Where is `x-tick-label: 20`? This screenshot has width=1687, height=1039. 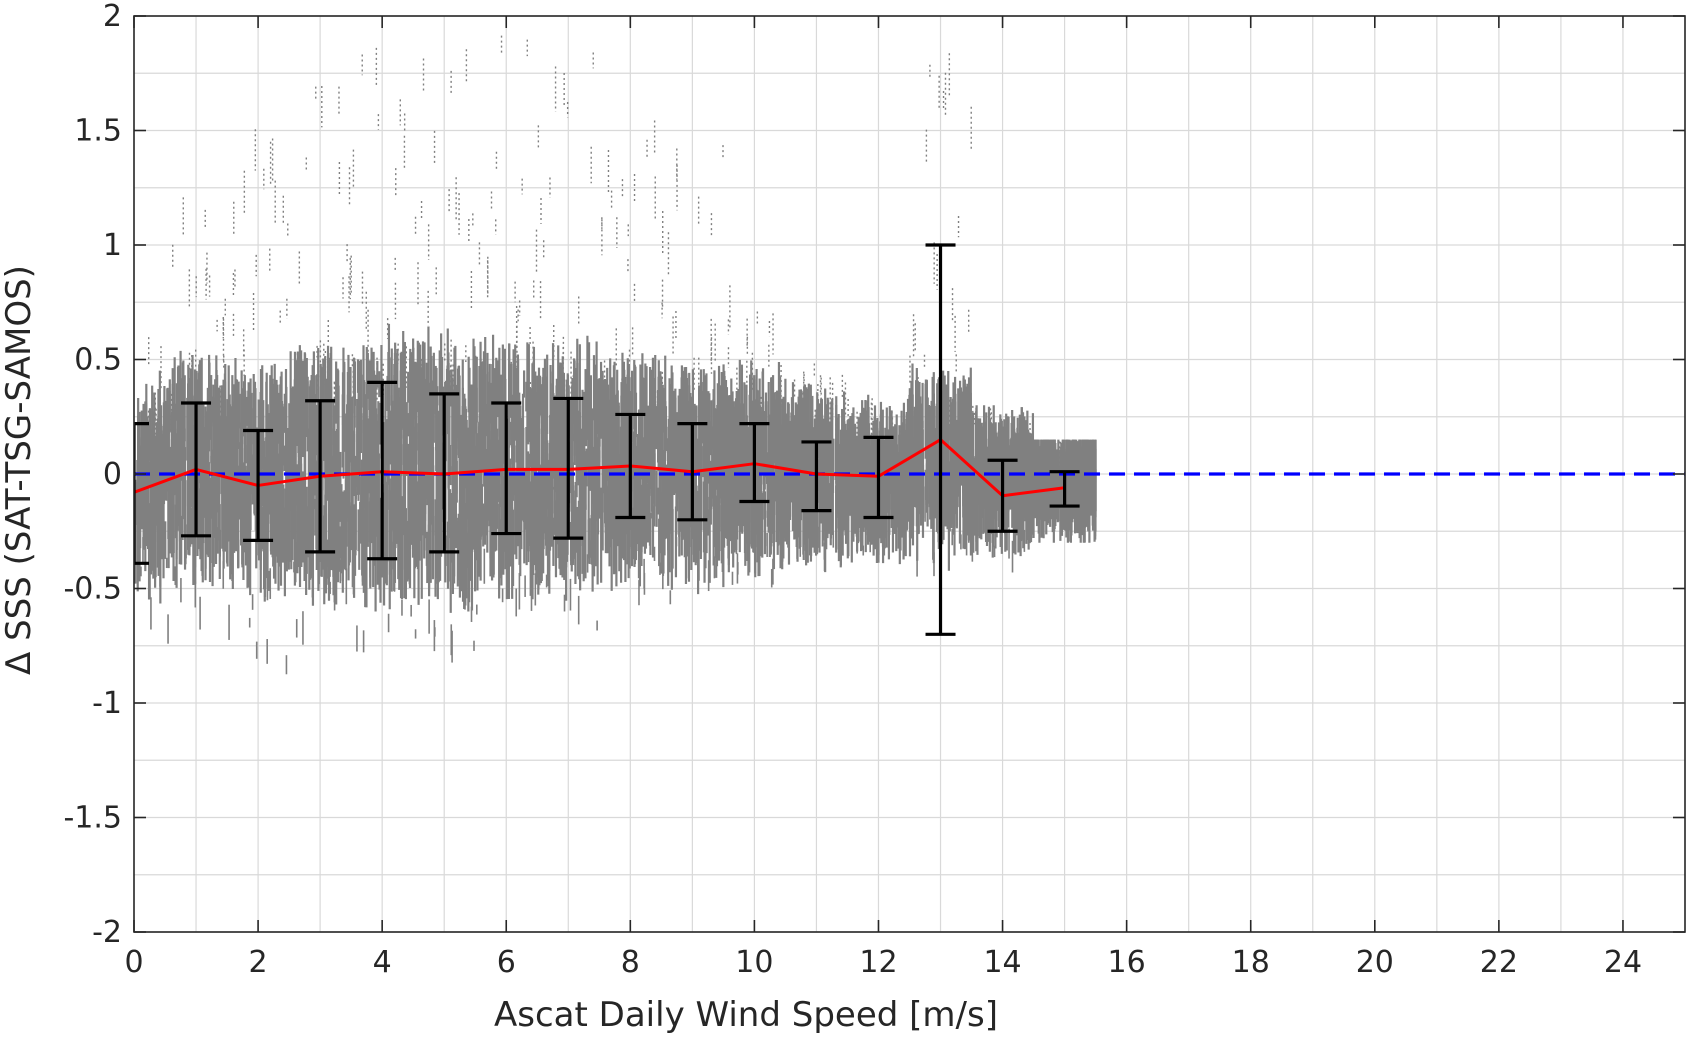
x-tick-label: 20 is located at coordinates (1375, 962).